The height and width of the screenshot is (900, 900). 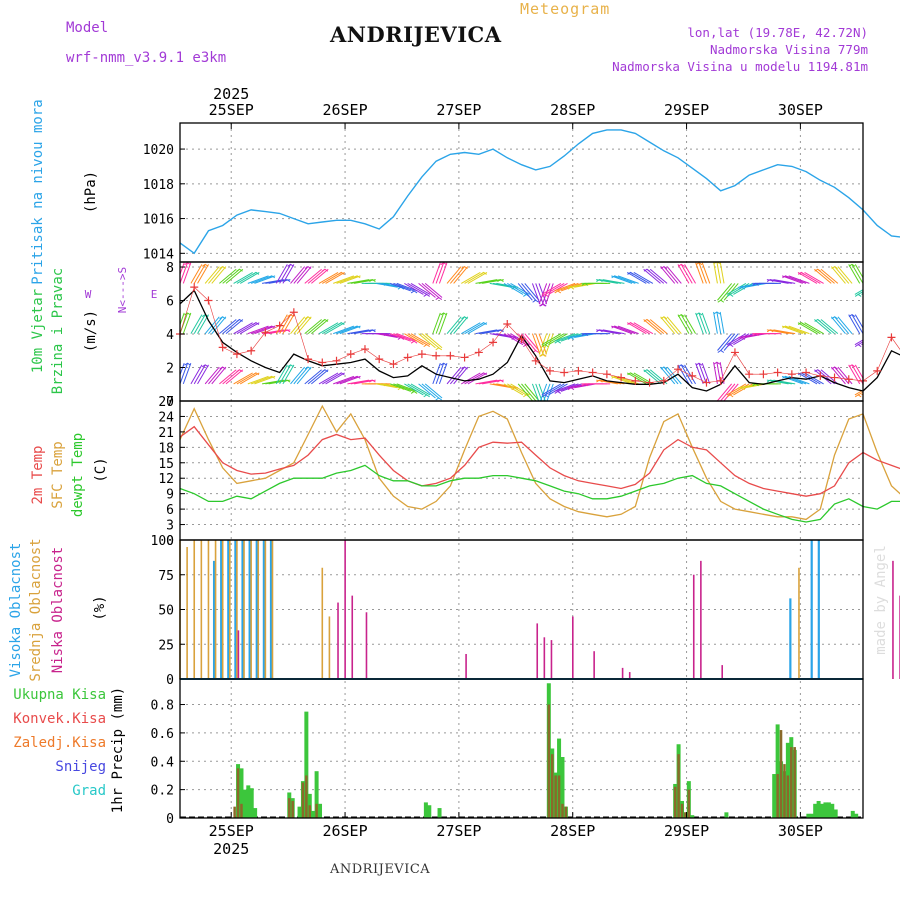 What do you see at coordinates (101, 469) in the screenshot?
I see `temp-units: (C)` at bounding box center [101, 469].